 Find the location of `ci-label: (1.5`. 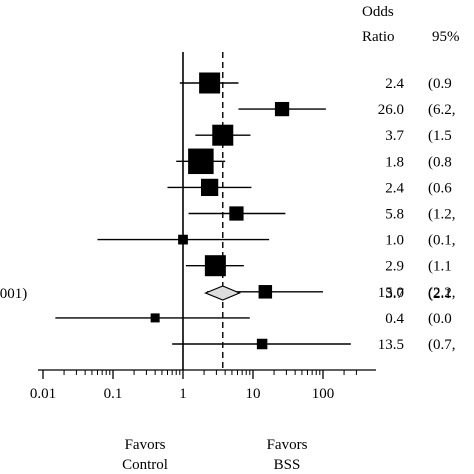

ci-label: (1.5 is located at coordinates (440, 136).